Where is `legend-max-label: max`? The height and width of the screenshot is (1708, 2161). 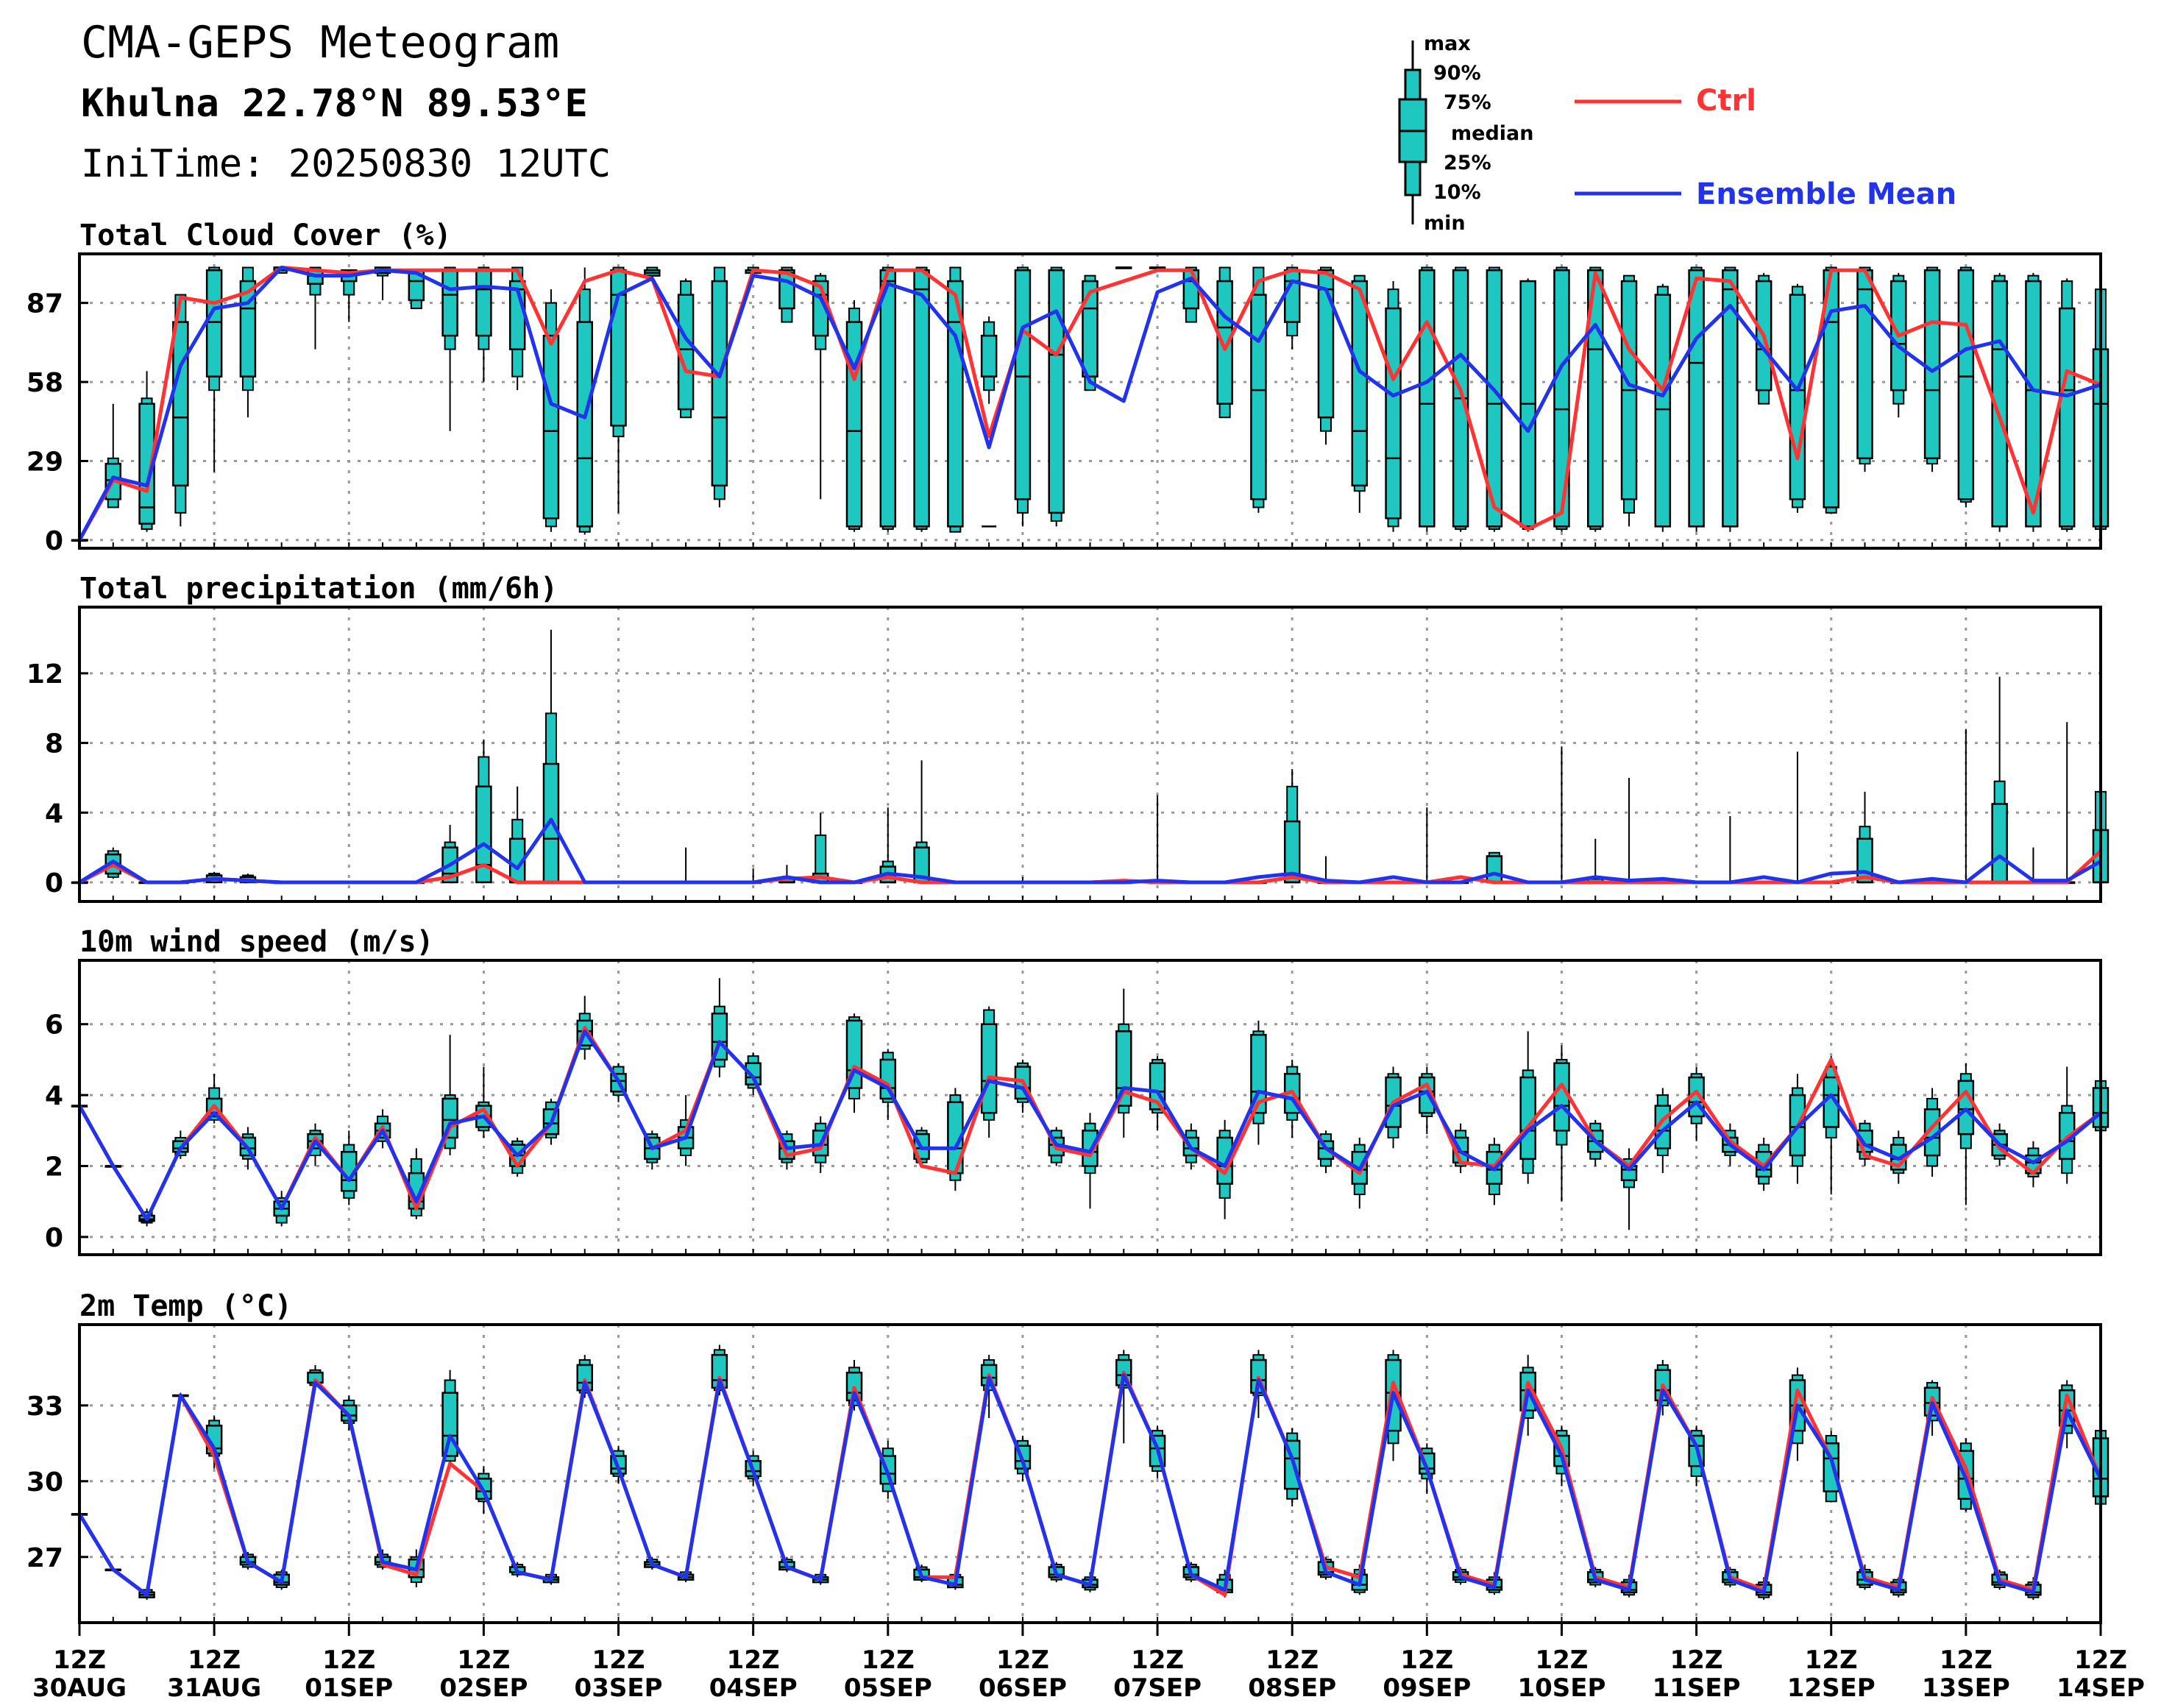 legend-max-label: max is located at coordinates (1447, 43).